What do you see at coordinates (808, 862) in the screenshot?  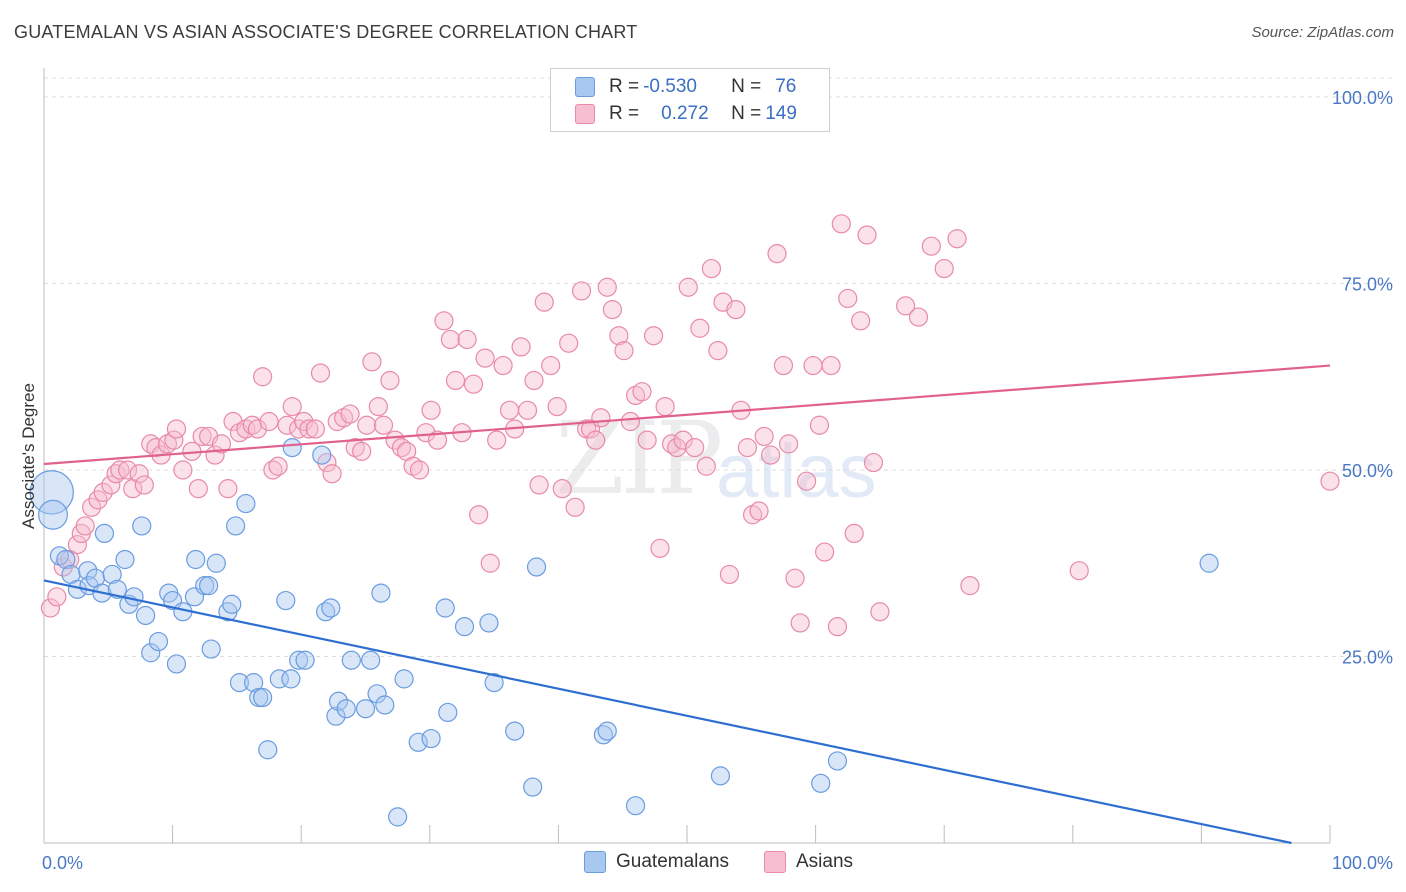 I see `bottom-legend-asians: Asians` at bounding box center [808, 862].